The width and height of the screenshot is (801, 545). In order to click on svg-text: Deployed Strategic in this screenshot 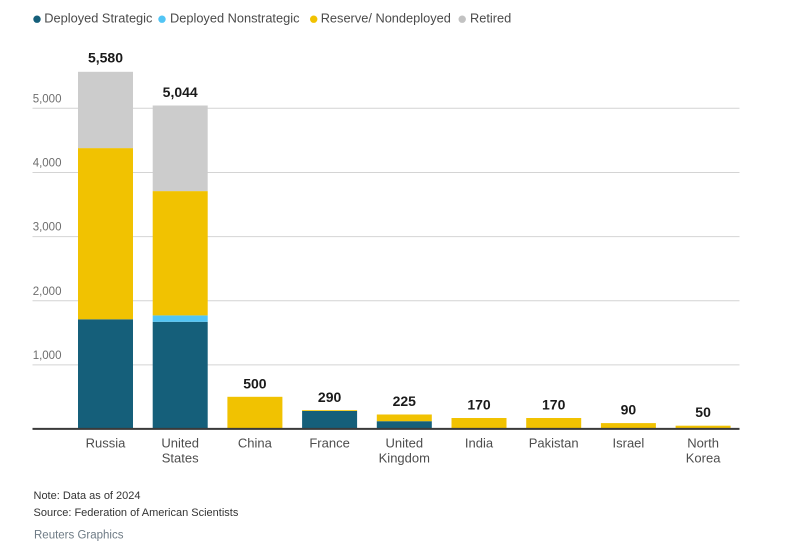, I will do `click(98, 17)`.